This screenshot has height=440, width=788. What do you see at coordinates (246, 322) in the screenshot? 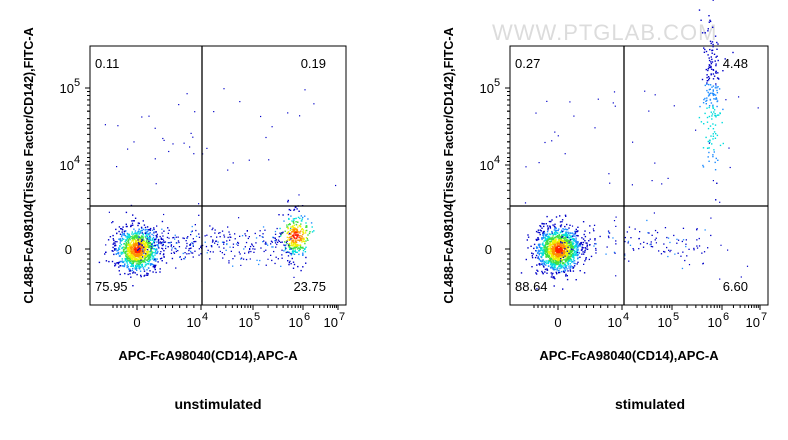
I see `x-tick-label: 10` at bounding box center [246, 322].